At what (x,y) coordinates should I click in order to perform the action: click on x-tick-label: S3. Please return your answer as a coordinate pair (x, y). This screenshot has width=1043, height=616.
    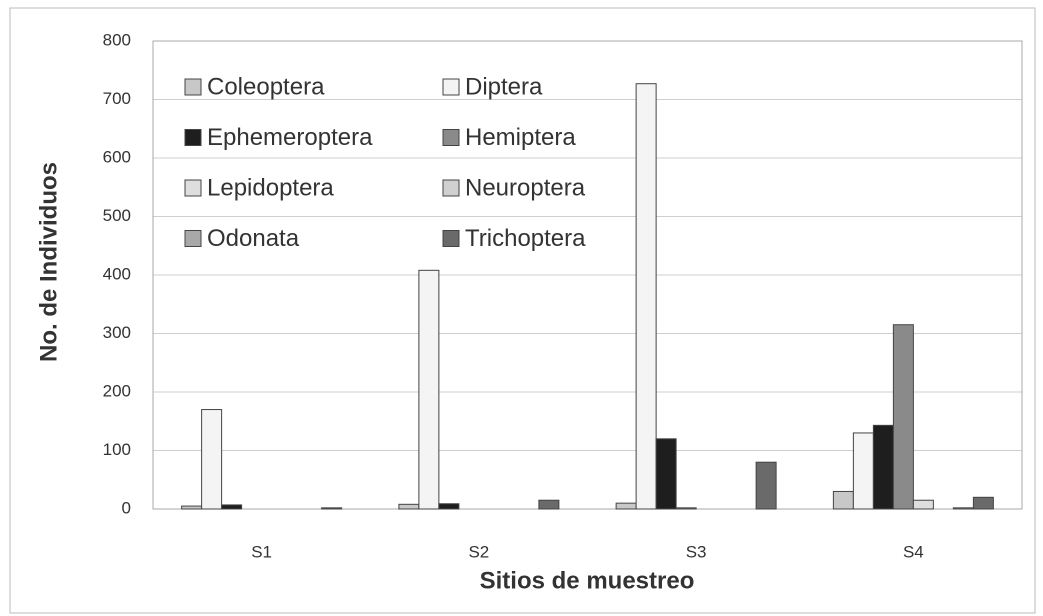
    Looking at the image, I should click on (696, 551).